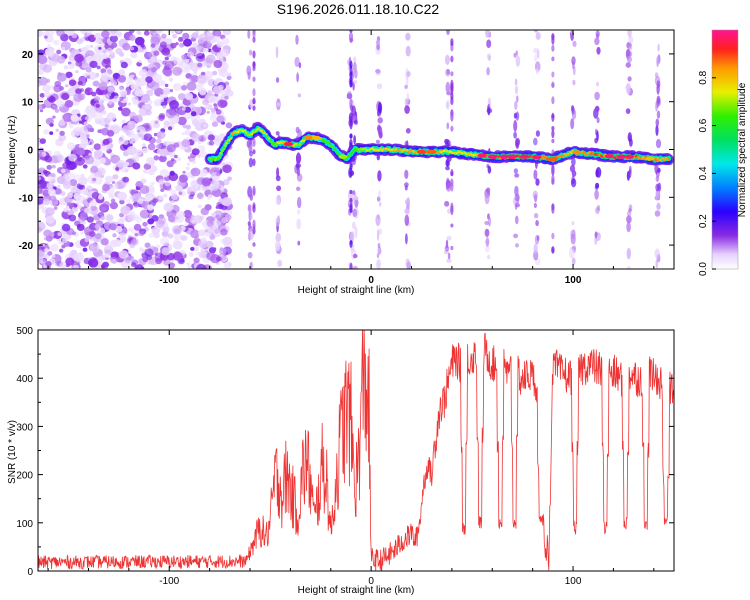  What do you see at coordinates (356, 590) in the screenshot?
I see `snr-x-label: Height of straight line (km)` at bounding box center [356, 590].